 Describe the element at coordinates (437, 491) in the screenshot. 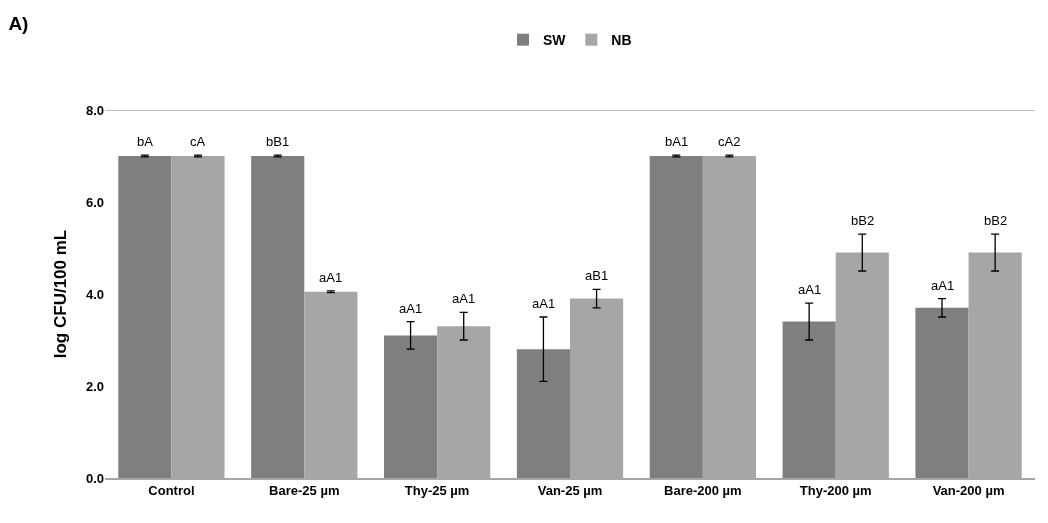

I see `x-tick-label: Thy-25 µm` at that location.